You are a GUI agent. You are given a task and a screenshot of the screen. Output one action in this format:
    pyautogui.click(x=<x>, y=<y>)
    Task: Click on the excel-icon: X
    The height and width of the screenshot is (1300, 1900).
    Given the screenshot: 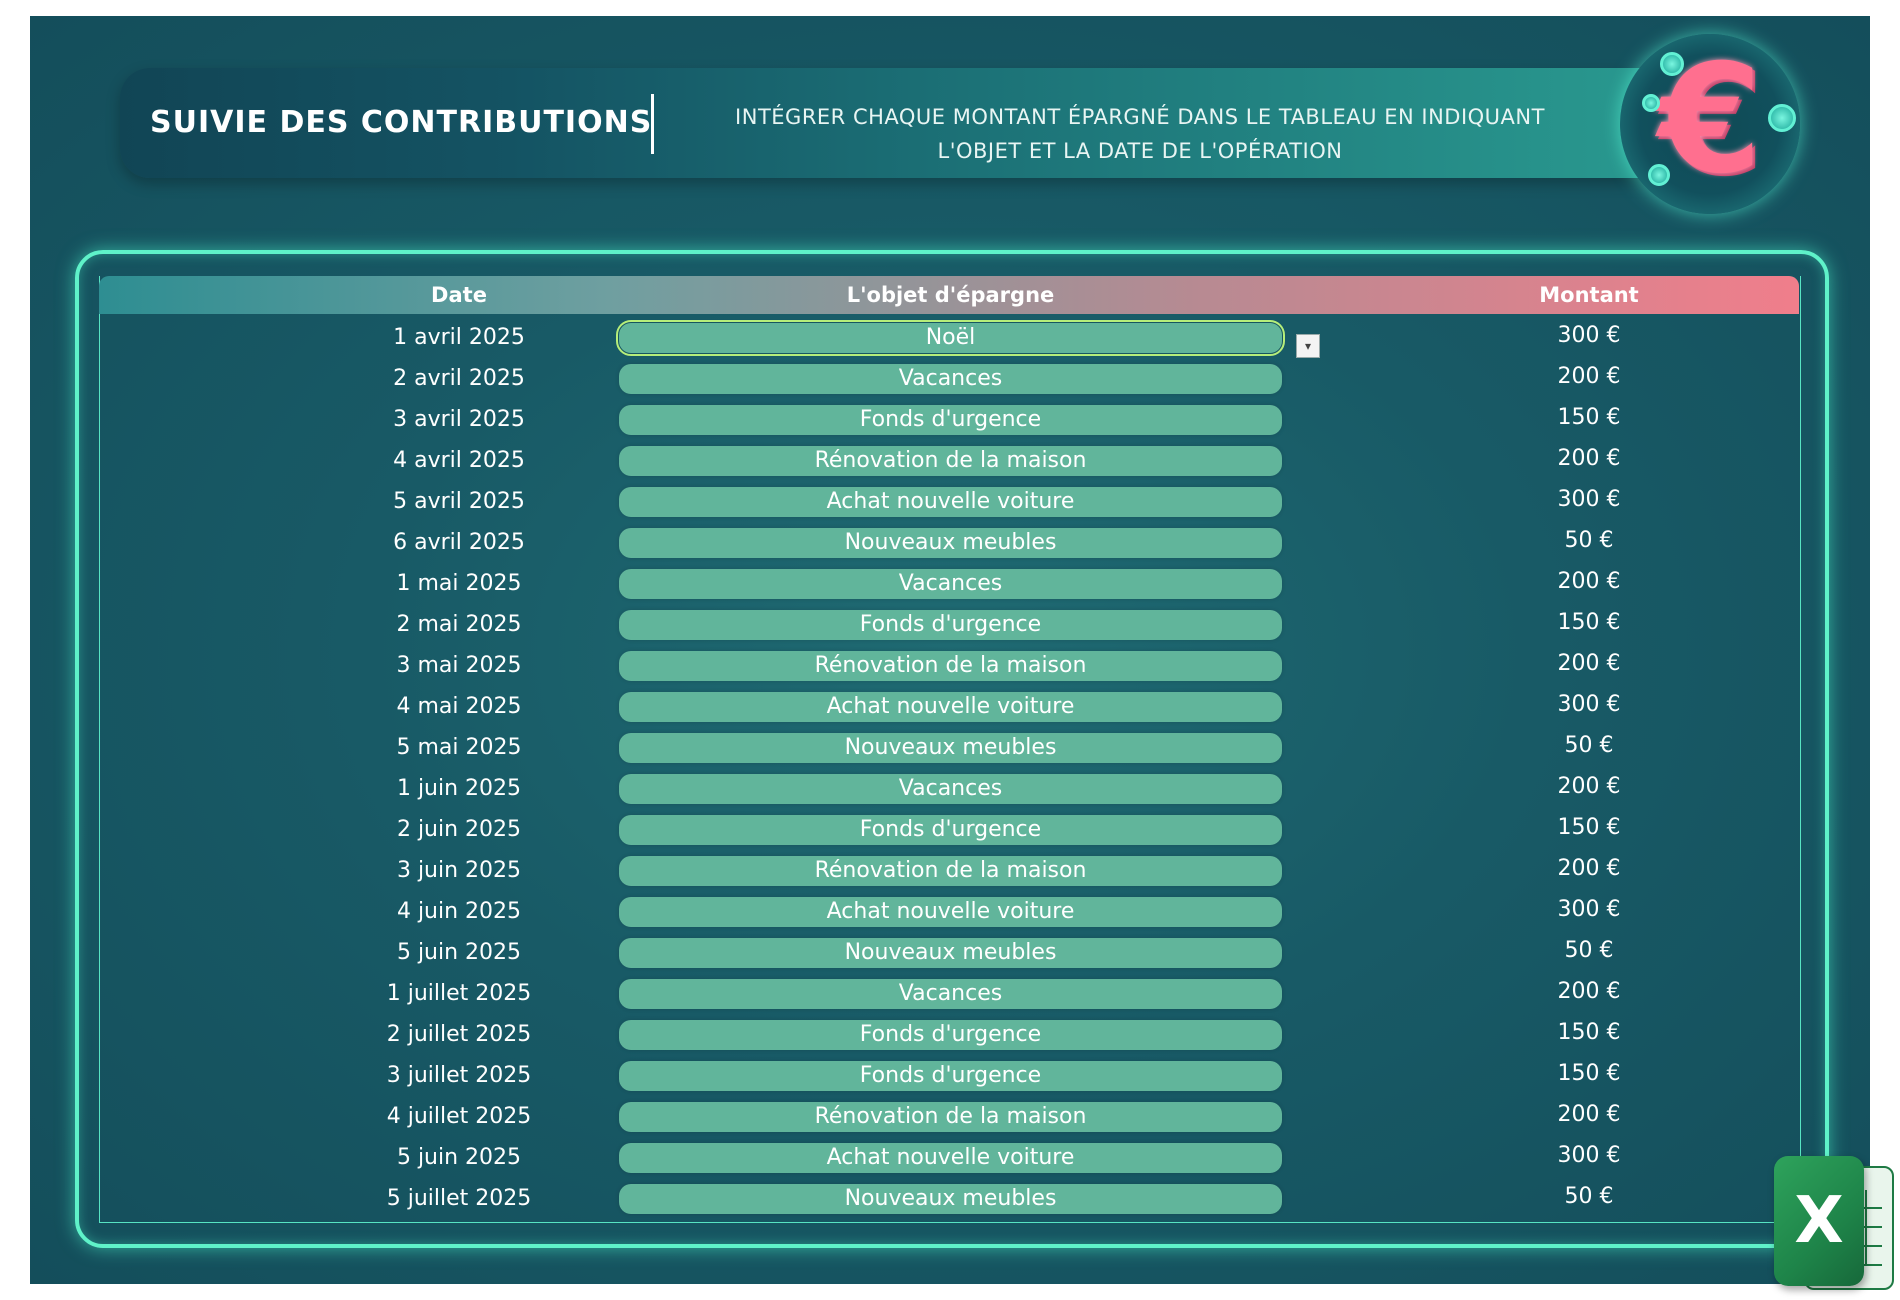 What is the action you would take?
    pyautogui.click(x=1834, y=1226)
    